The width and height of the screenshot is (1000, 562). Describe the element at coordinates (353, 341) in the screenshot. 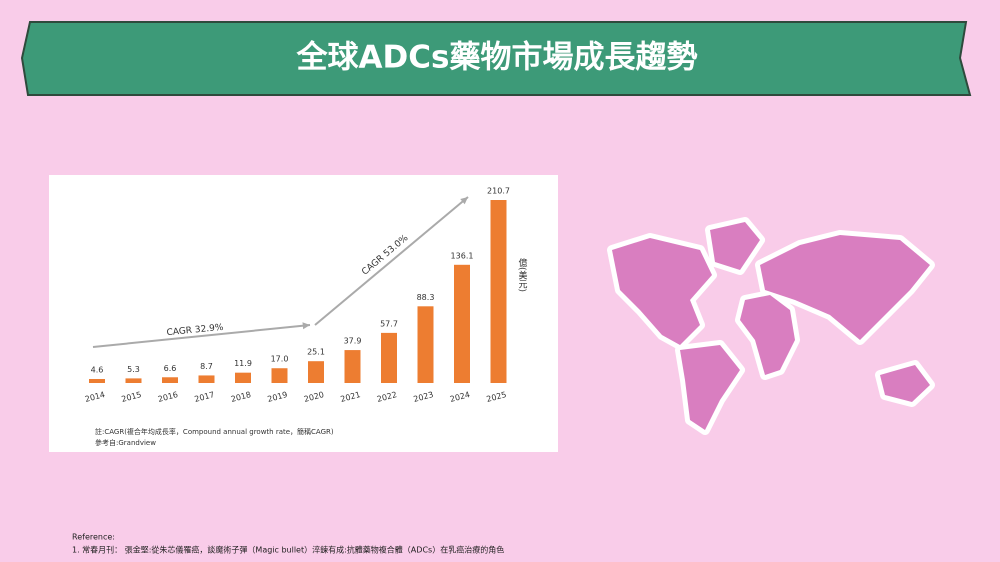

I see `data-label: 37.9` at that location.